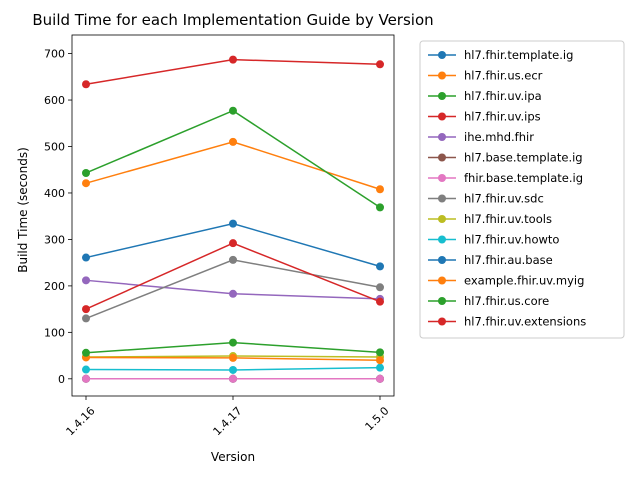  Describe the element at coordinates (503, 76) in the screenshot. I see `legend-label: hl7.fhir.us.ecr` at that location.